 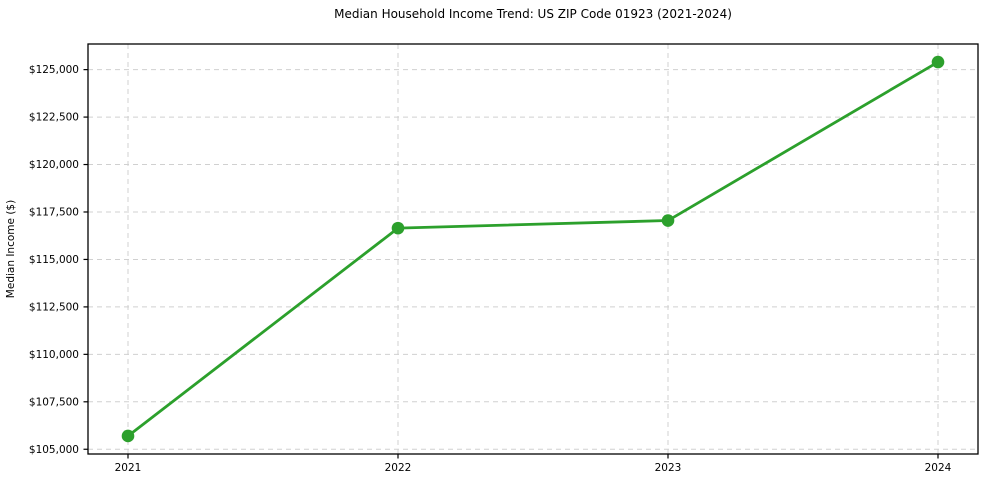 I want to click on x-tick-label: 2022, so click(x=398, y=468).